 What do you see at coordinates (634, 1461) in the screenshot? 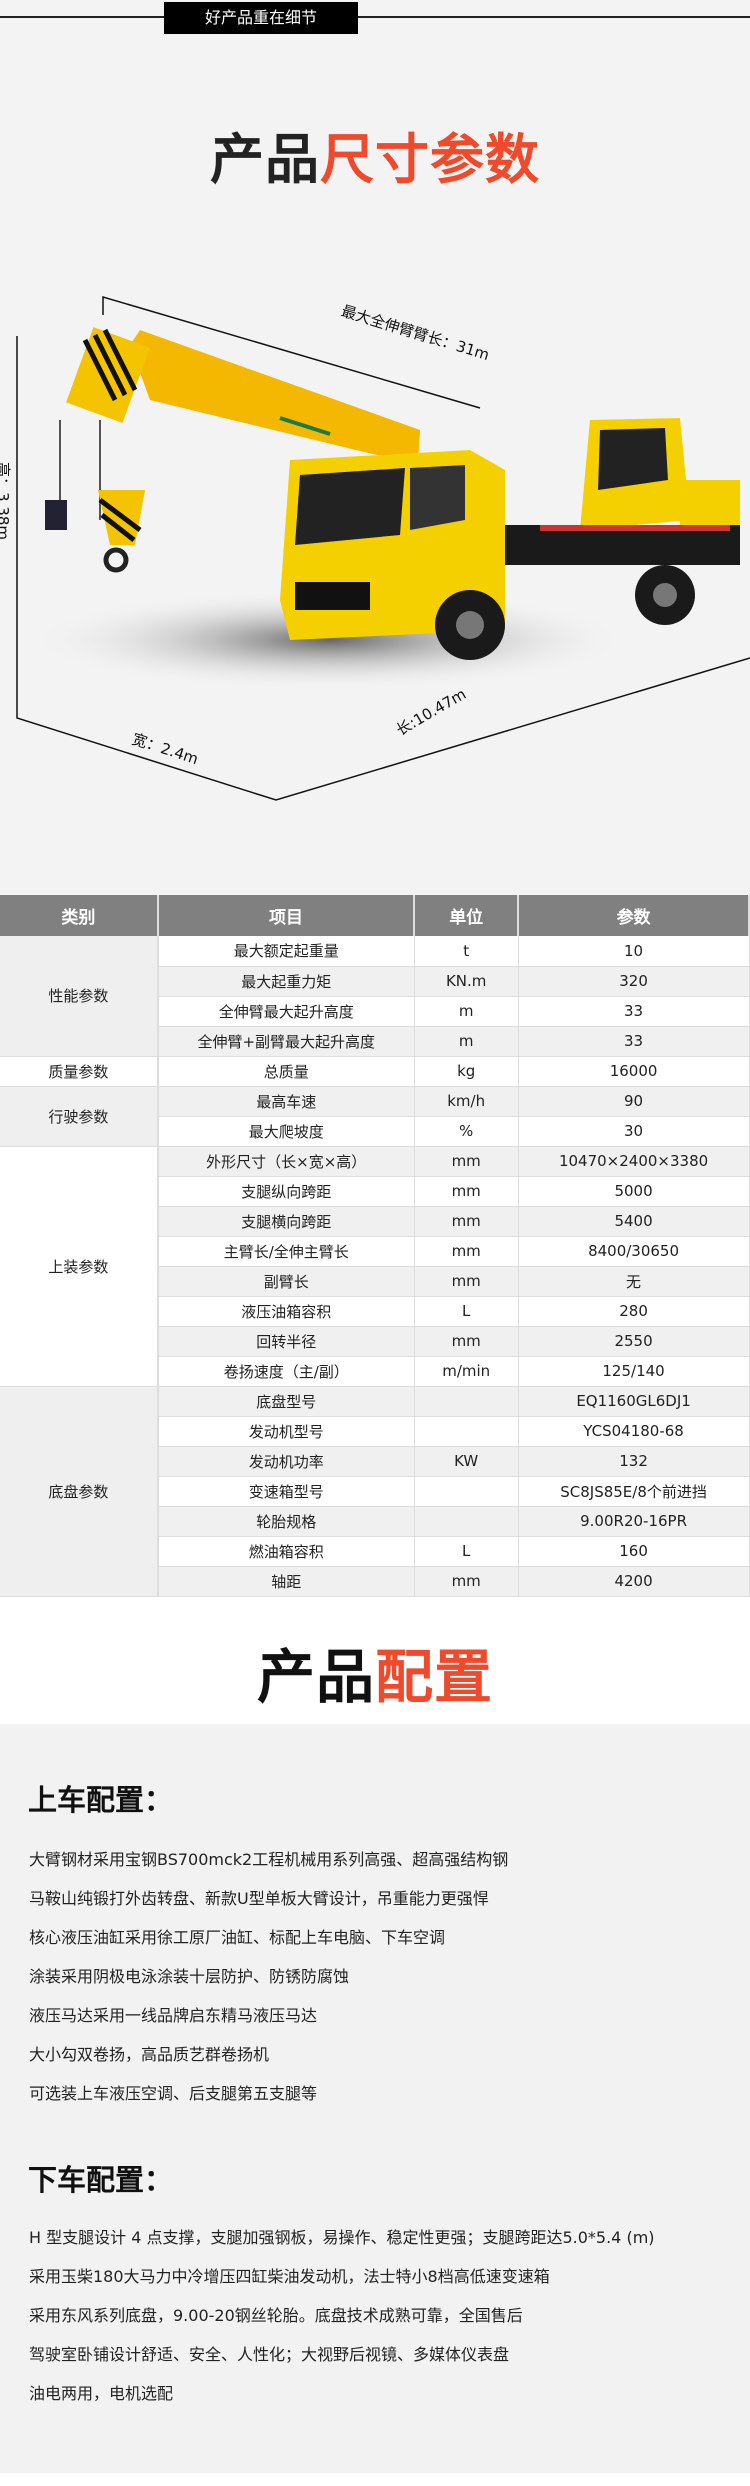
I see `value-cell: 132` at bounding box center [634, 1461].